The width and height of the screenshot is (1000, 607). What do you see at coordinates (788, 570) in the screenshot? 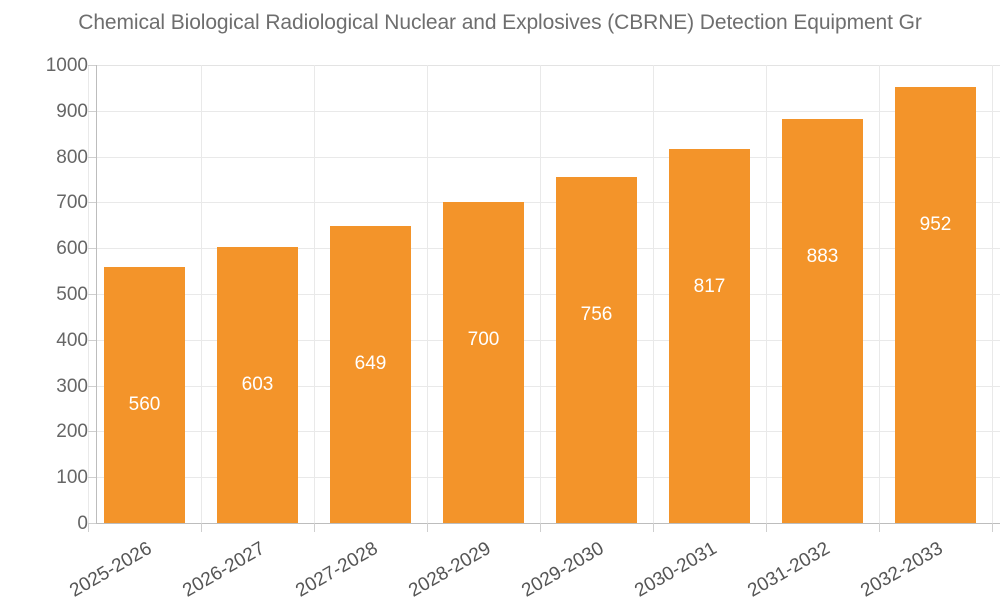
I see `x-axis-tick-label: 2031-2032` at bounding box center [788, 570].